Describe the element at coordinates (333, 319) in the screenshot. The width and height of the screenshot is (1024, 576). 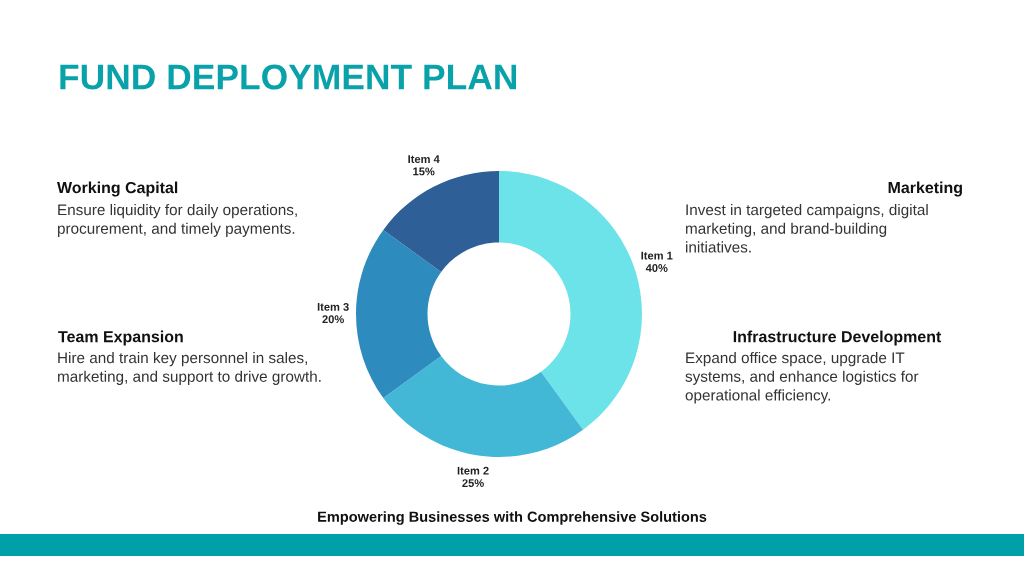
I see `data-label: 20%` at that location.